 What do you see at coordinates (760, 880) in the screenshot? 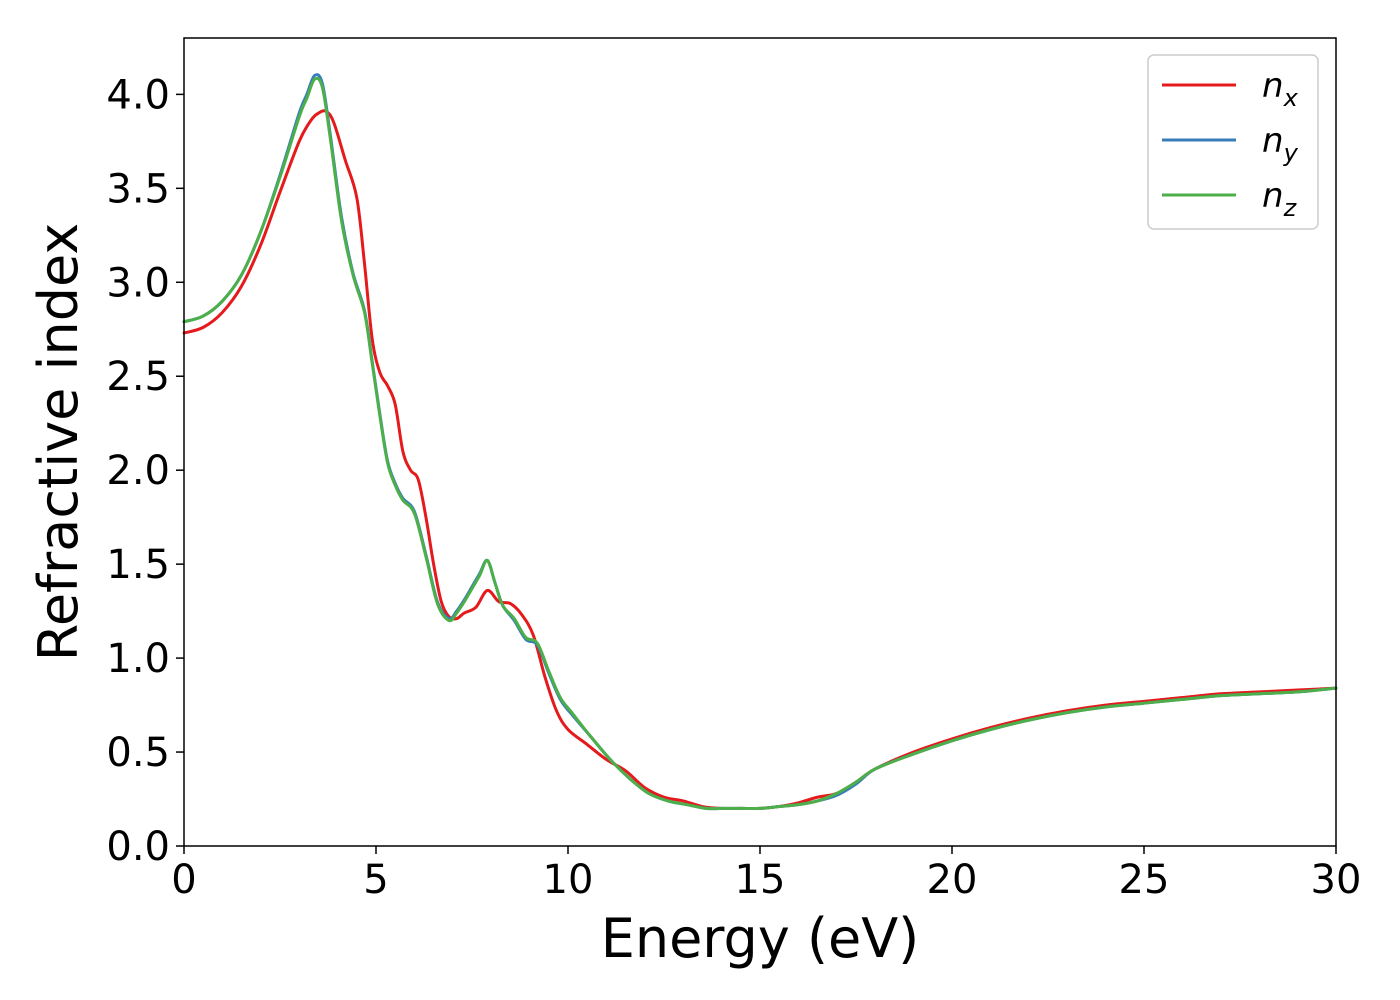
I see `x-tick-label: 15` at bounding box center [760, 880].